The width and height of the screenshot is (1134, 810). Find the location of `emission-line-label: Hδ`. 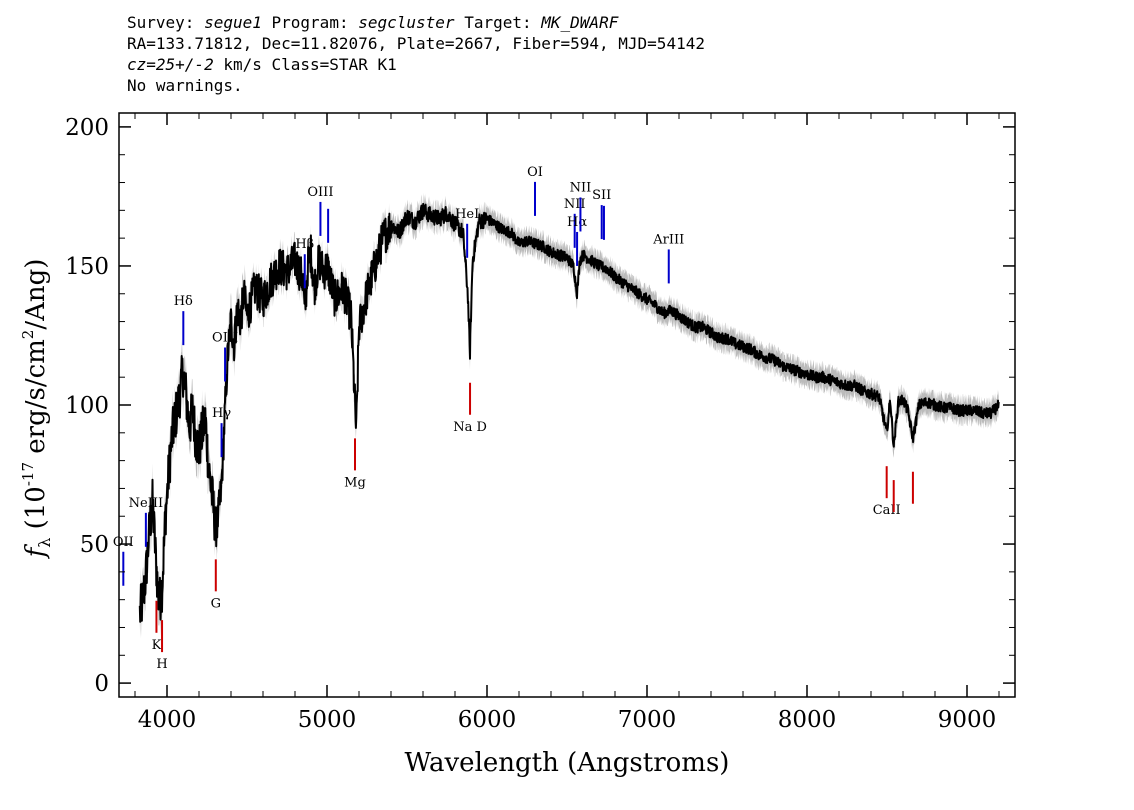

emission-line-label: Hδ is located at coordinates (183, 301).